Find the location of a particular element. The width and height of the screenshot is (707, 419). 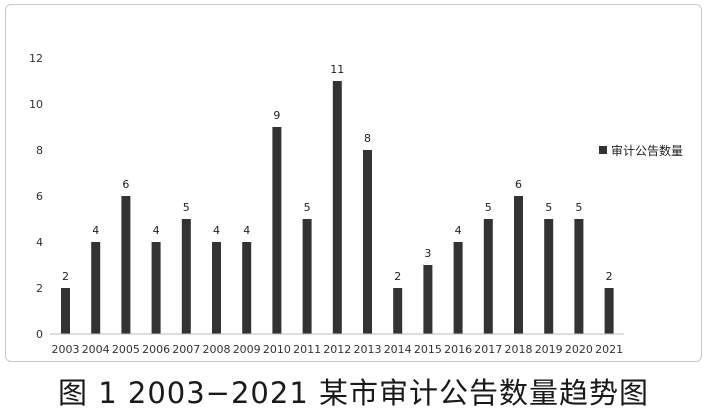

y-tick-label: 12 is located at coordinates (36, 58).